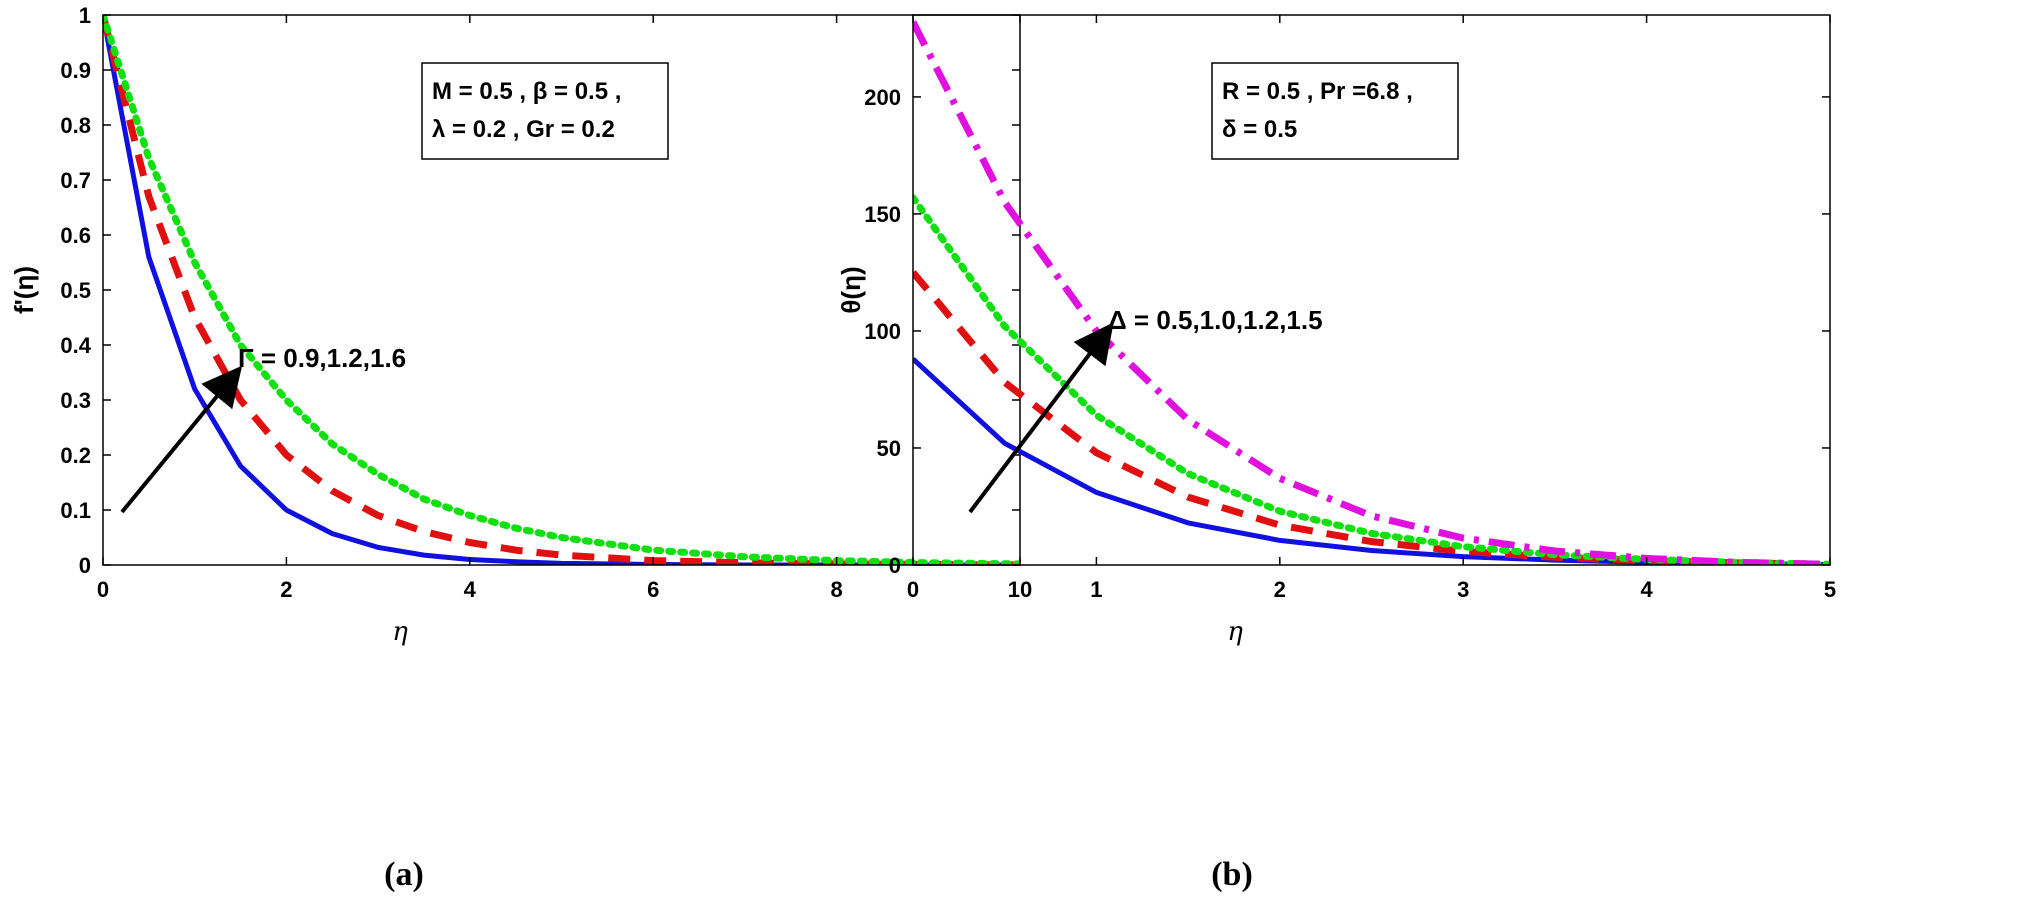 The width and height of the screenshot is (2042, 897). I want to click on info-box-line: M = 0.5 , β = 0.5 ,, so click(526, 91).